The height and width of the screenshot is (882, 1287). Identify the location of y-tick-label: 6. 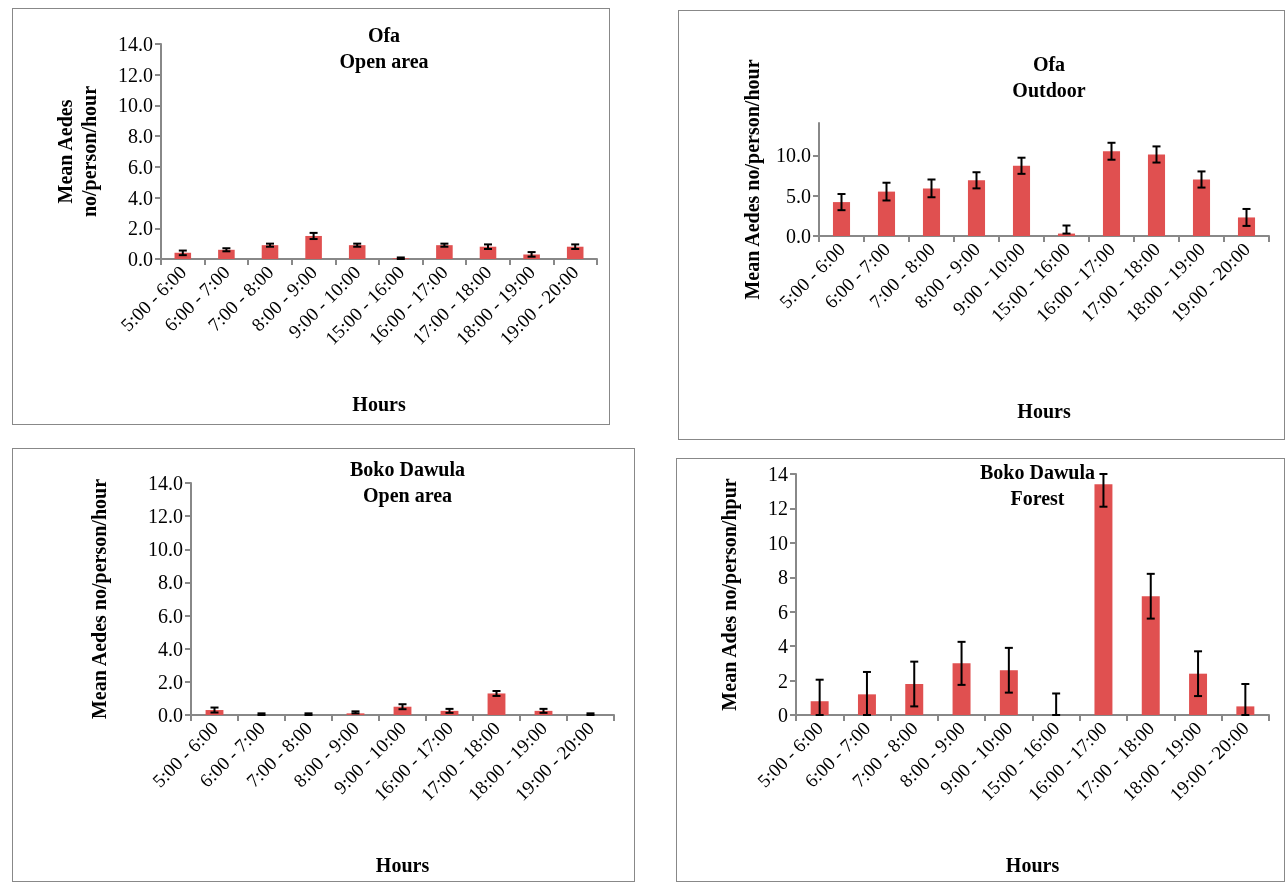
(783, 611).